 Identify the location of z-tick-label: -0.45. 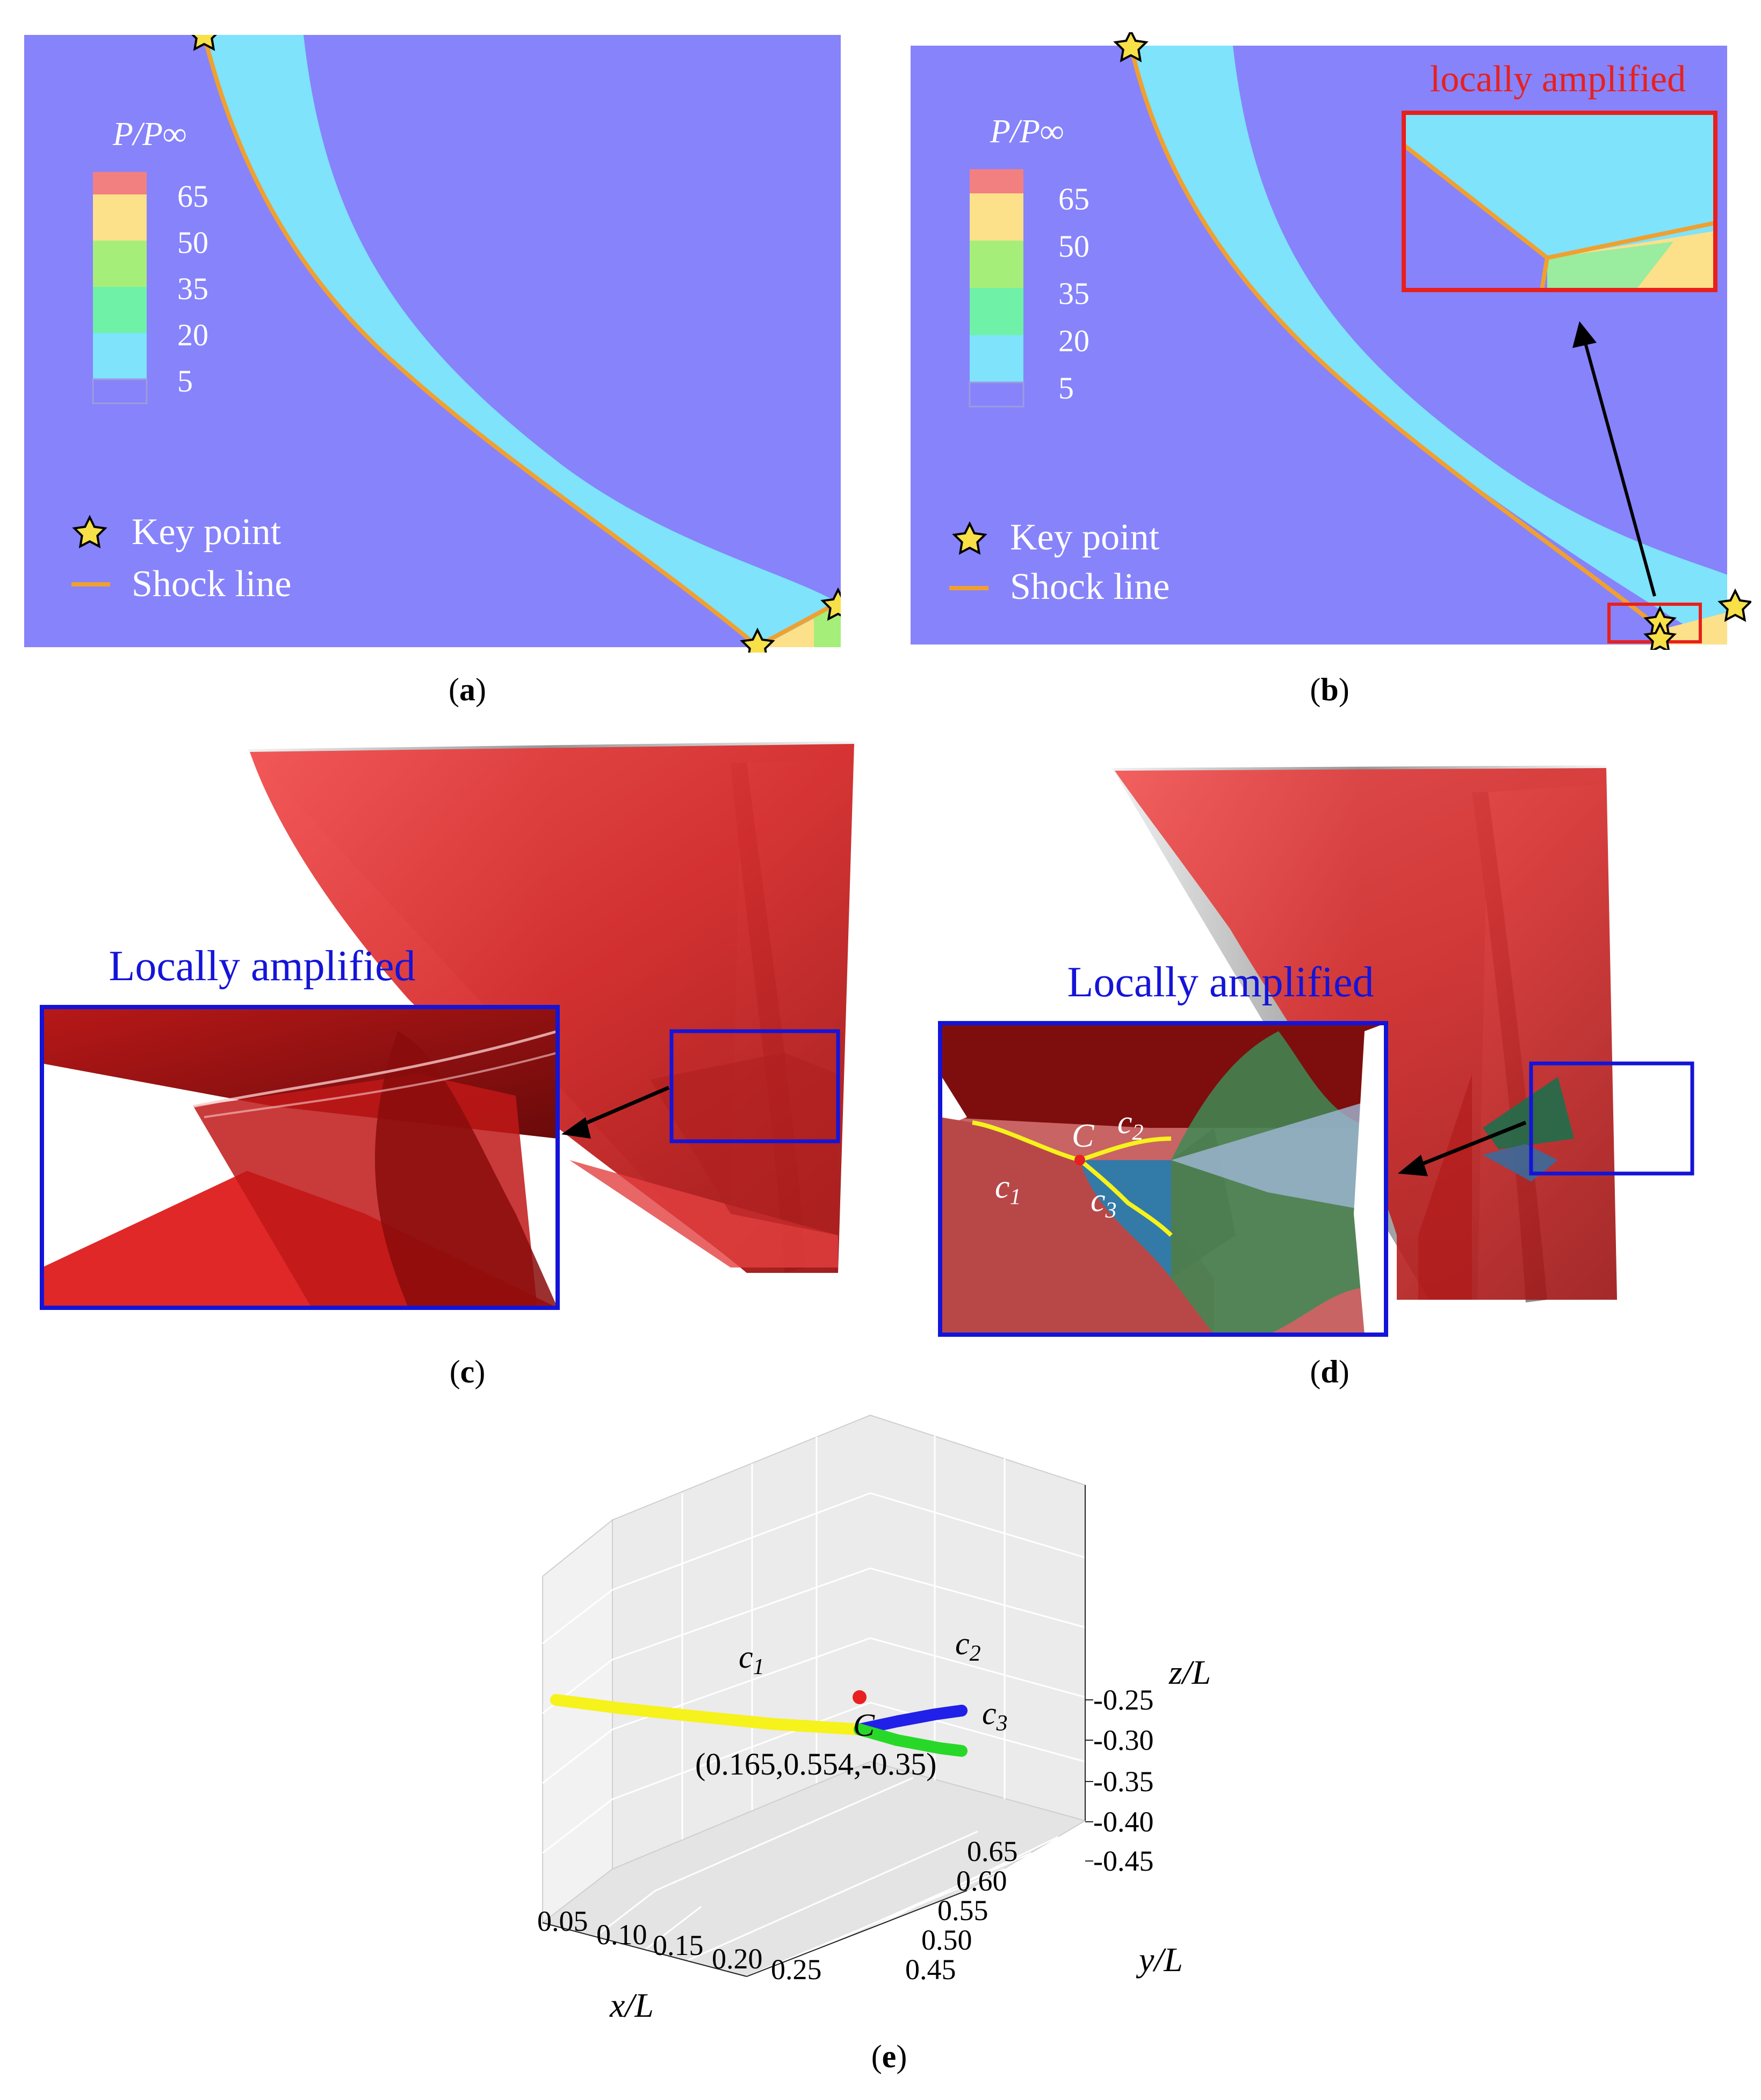
(1123, 1861).